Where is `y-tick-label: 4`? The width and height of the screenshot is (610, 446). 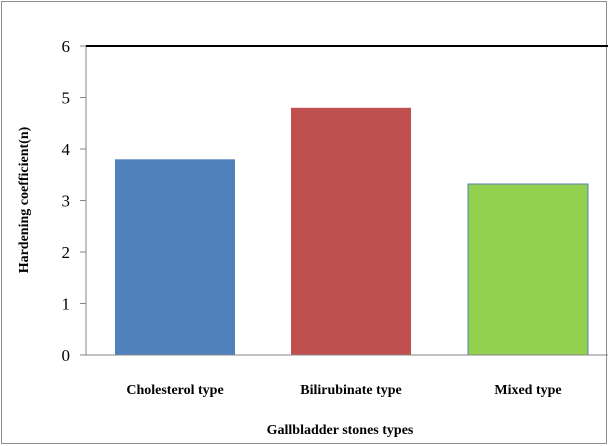
y-tick-label: 4 is located at coordinates (66, 149).